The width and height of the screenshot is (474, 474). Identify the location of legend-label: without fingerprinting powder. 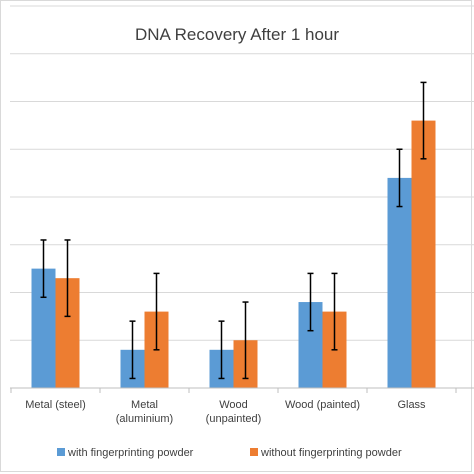
(331, 453).